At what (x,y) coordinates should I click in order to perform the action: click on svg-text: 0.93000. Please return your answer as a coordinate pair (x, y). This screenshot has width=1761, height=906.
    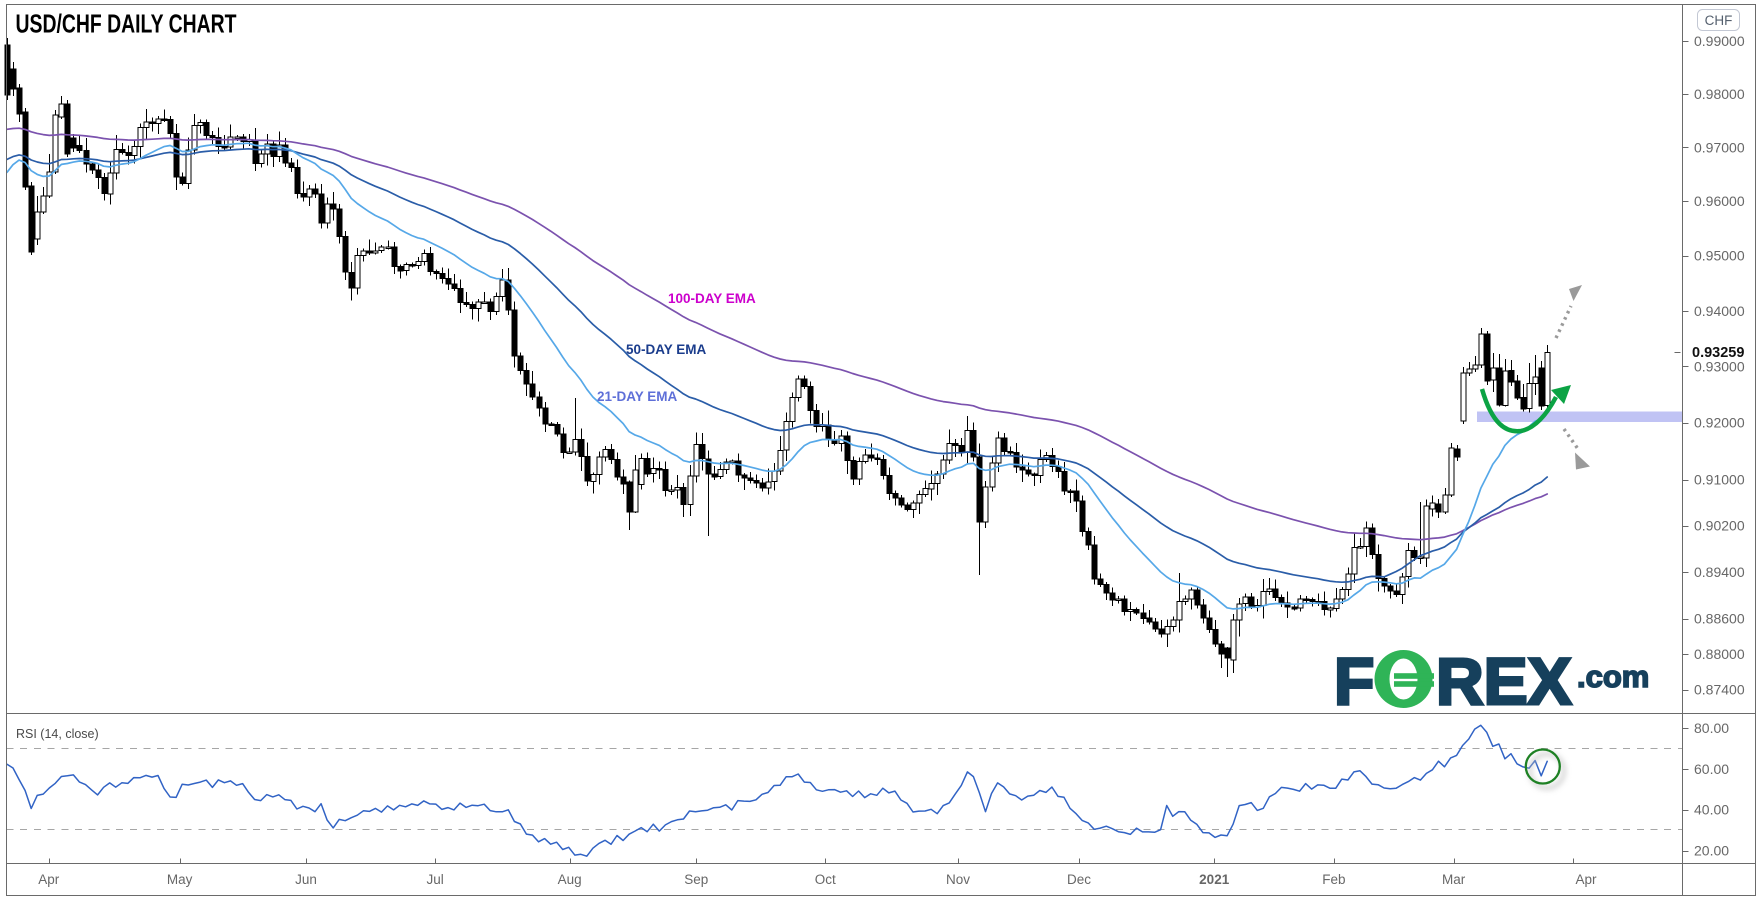
    Looking at the image, I should click on (1719, 367).